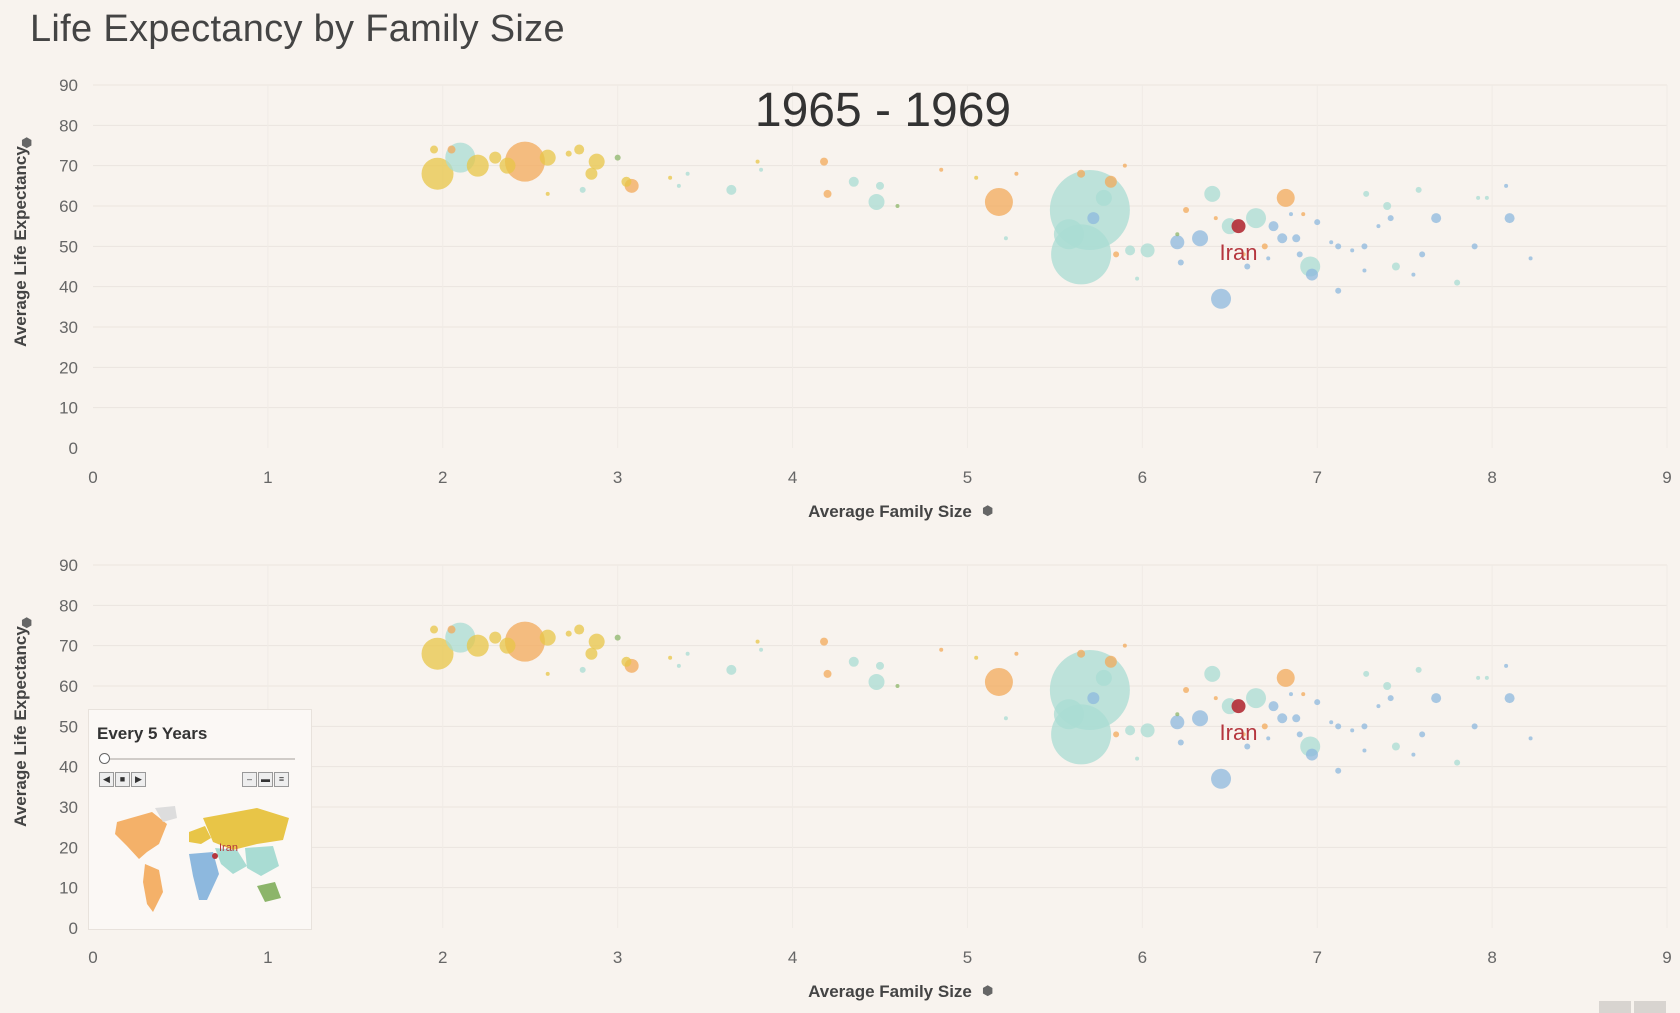 The height and width of the screenshot is (1013, 1680). Describe the element at coordinates (68, 85) in the screenshot. I see `y-tick-label: 90` at that location.